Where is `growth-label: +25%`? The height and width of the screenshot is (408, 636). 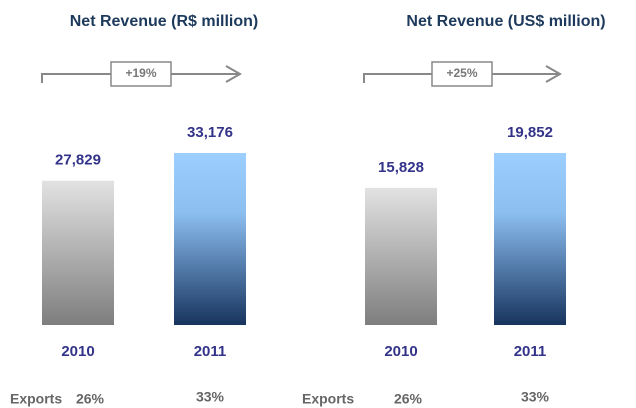 growth-label: +25% is located at coordinates (461, 73).